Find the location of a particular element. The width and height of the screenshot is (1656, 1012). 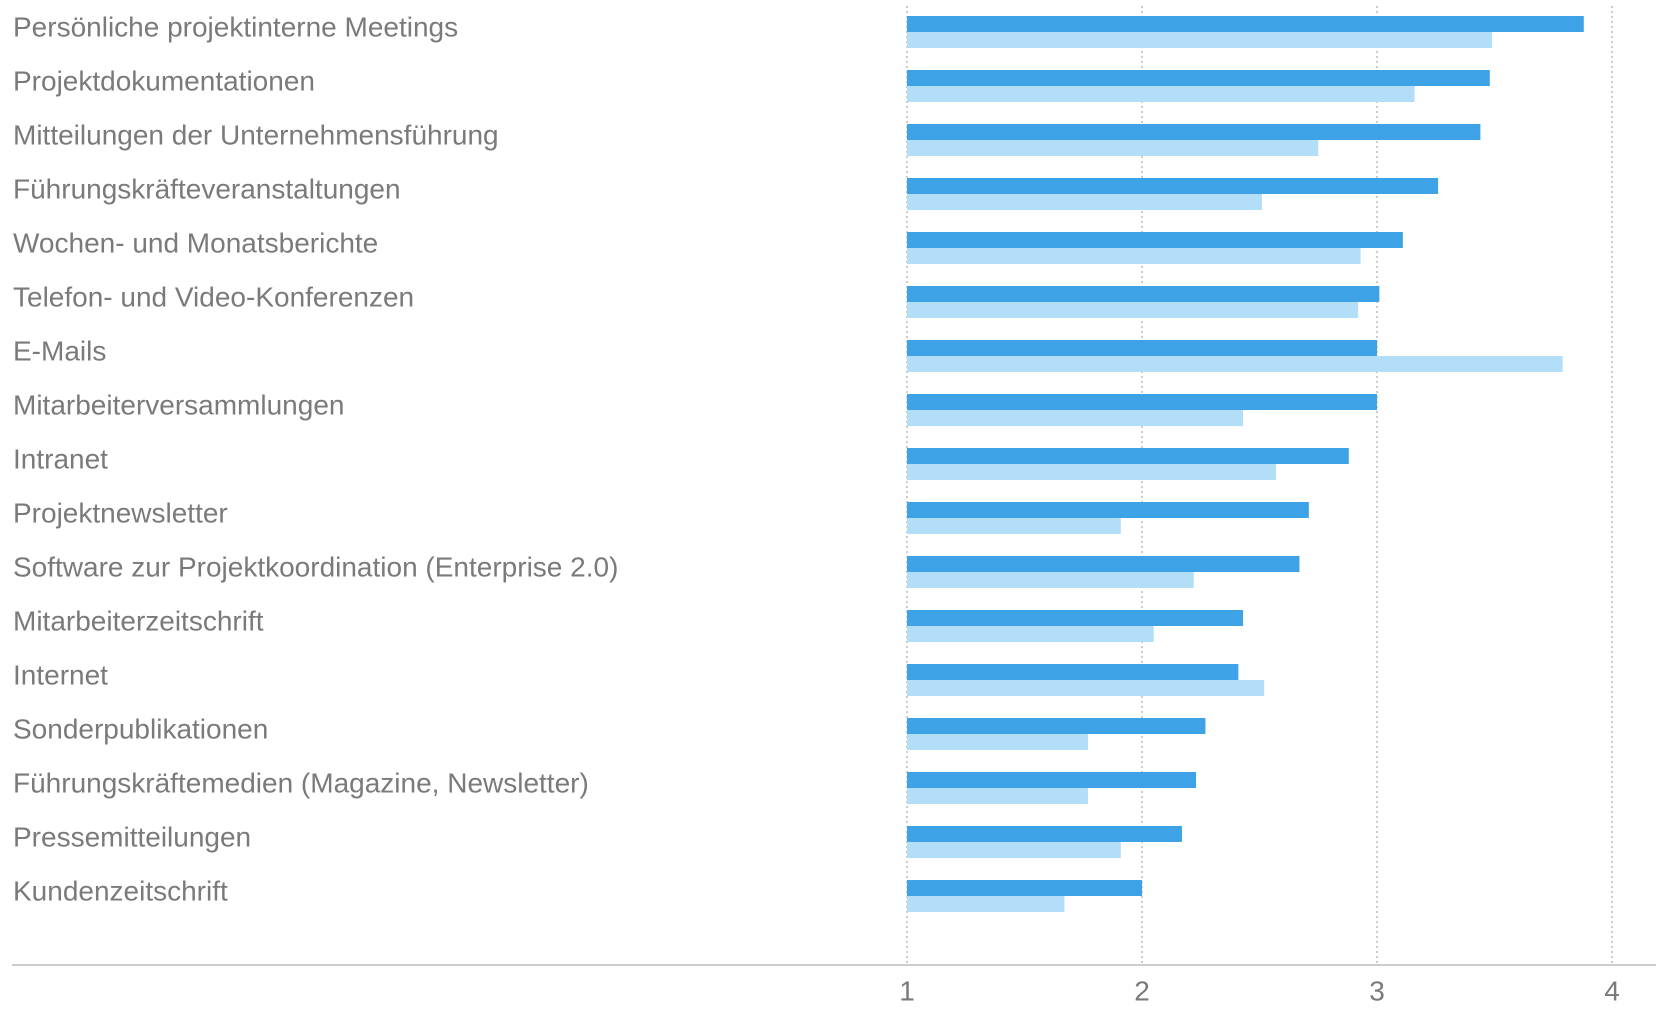

y-tick-label: Führungskräfteveranstaltungen is located at coordinates (207, 188).